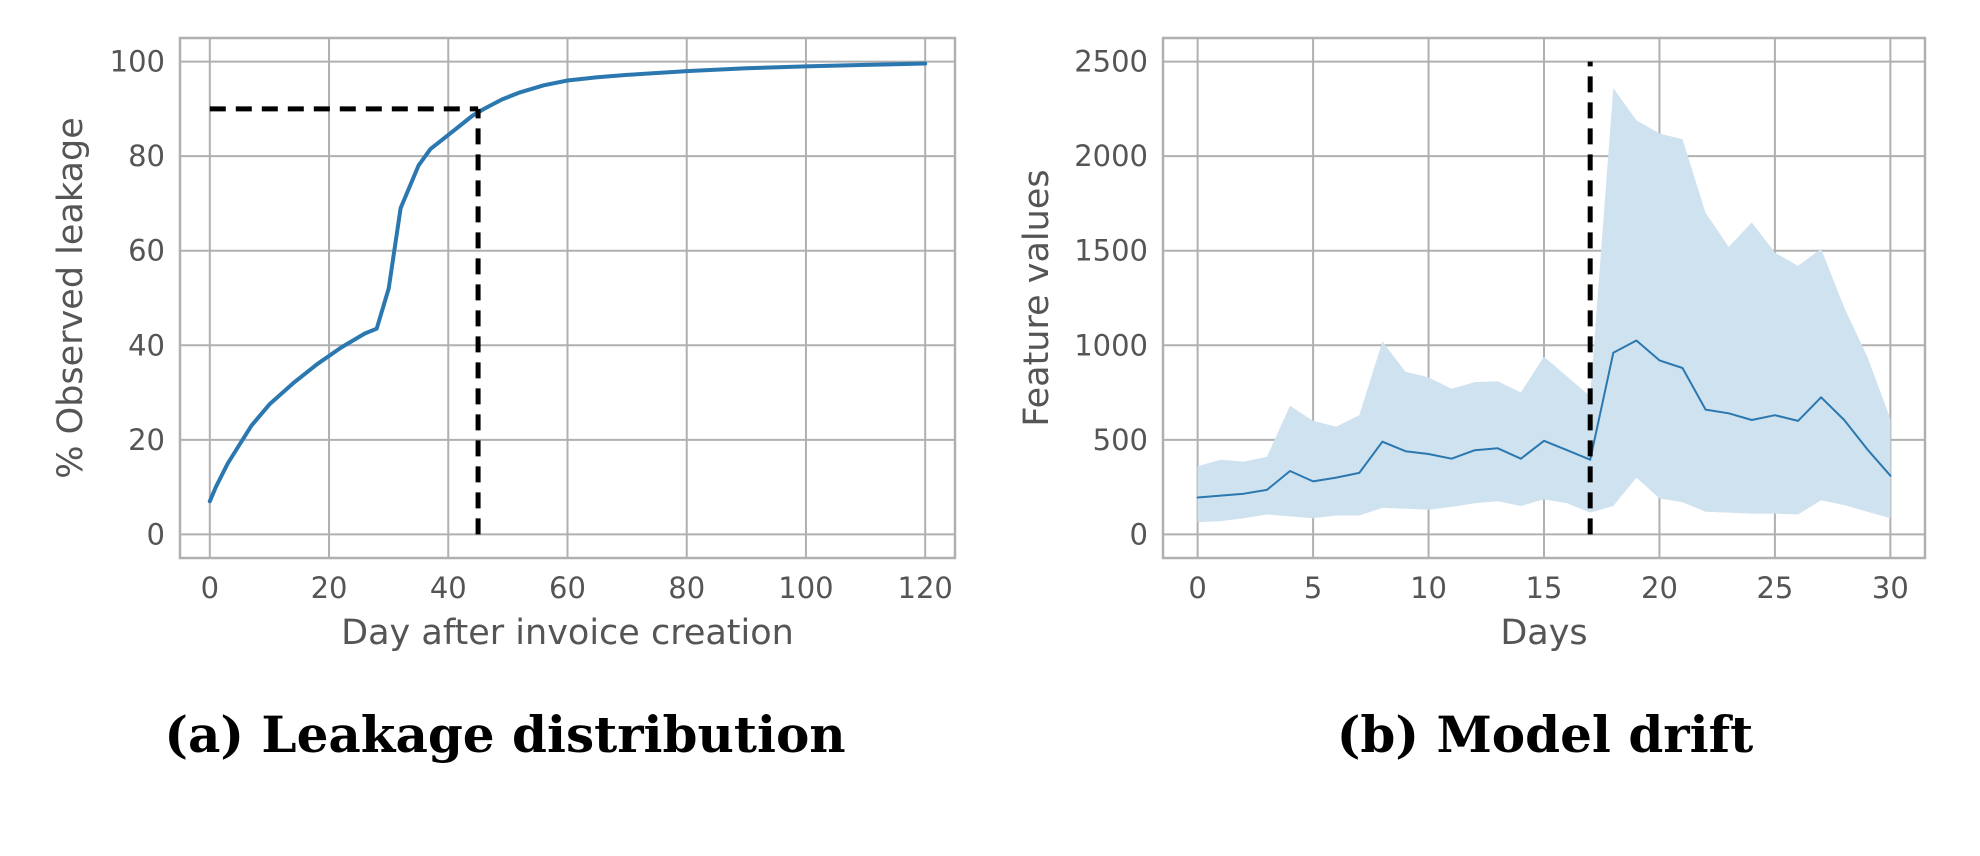 This screenshot has height=856, width=1980. Describe the element at coordinates (1111, 156) in the screenshot. I see `y-tick-label: 2000` at that location.